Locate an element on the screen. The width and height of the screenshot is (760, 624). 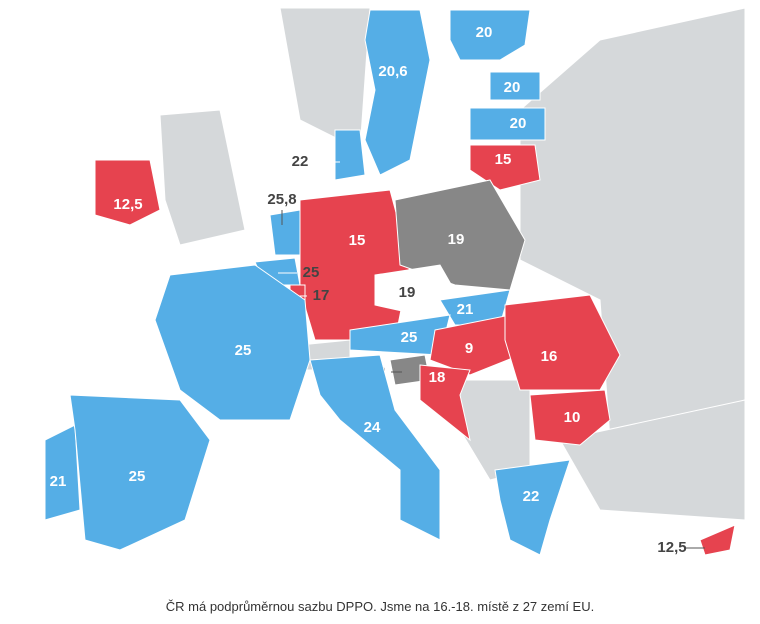
region-label: 20,6 is located at coordinates (392, 71).